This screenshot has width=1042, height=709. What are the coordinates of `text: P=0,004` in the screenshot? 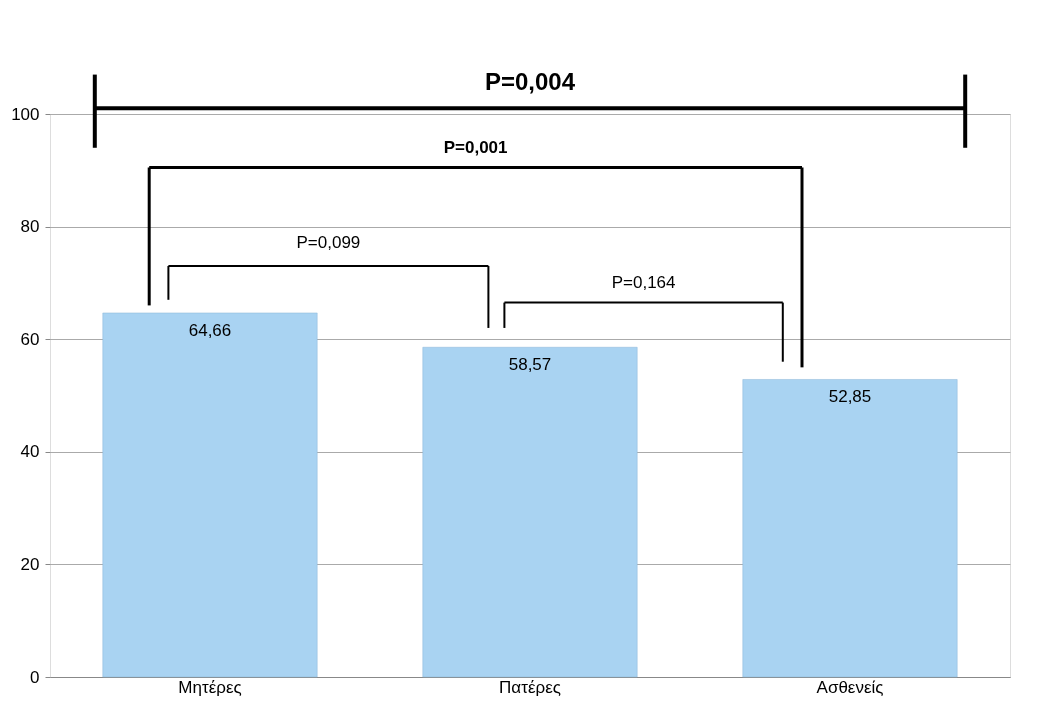 It's located at (530, 82).